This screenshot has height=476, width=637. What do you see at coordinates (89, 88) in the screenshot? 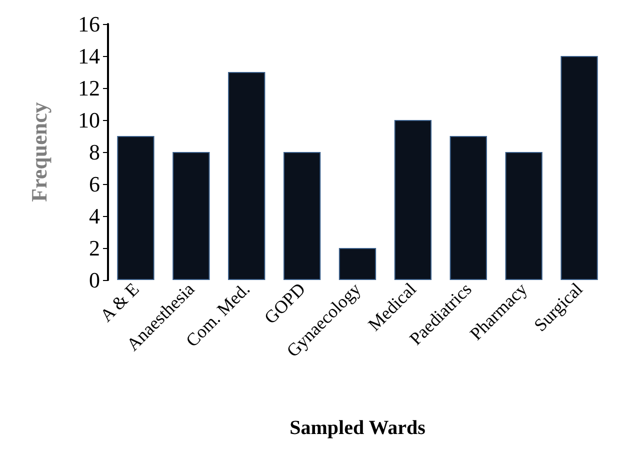
I see `y-tick-label: 12` at bounding box center [89, 88].